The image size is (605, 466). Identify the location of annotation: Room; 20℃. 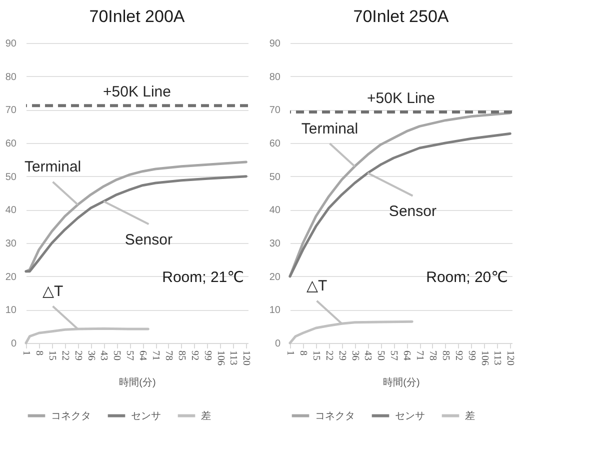
(467, 277).